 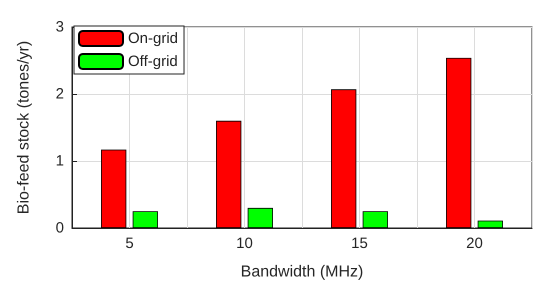 I want to click on x-tick-label: 10, so click(x=244, y=243).